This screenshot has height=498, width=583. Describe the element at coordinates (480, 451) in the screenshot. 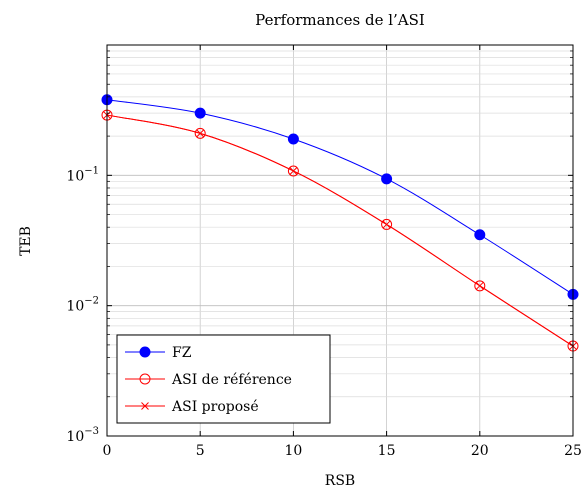

I see `x-tick-label: 20` at that location.